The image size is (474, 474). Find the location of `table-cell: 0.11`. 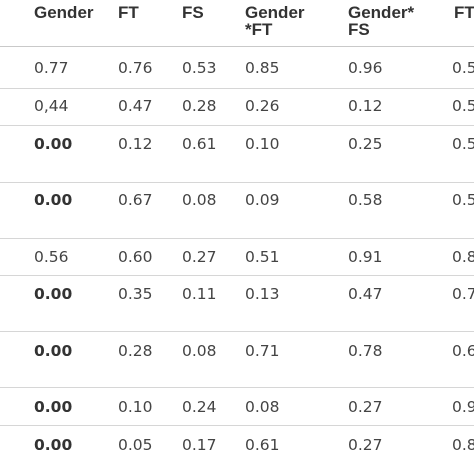

table-cell: 0.11 is located at coordinates (199, 294).